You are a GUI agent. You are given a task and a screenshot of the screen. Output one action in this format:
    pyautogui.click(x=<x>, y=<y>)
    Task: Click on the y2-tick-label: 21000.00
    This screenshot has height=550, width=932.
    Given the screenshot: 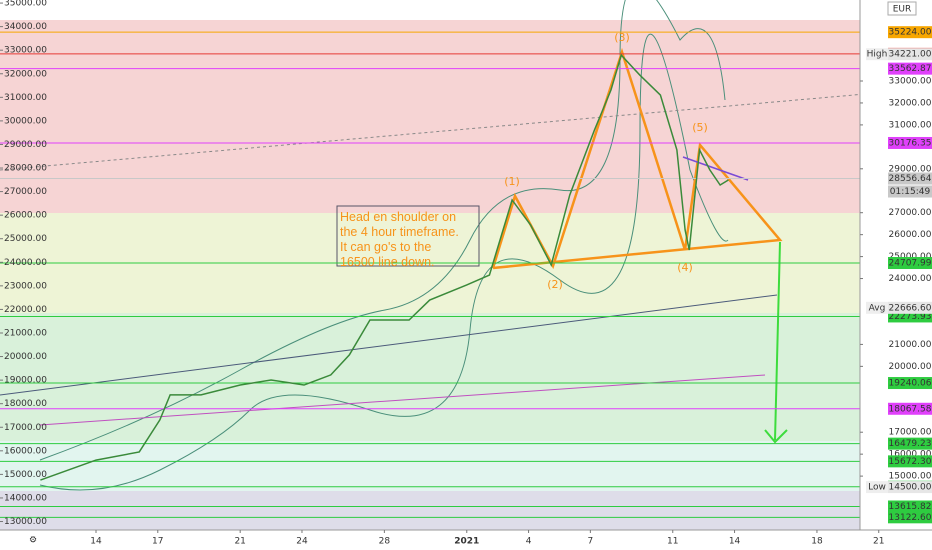 What is the action you would take?
    pyautogui.click(x=910, y=345)
    